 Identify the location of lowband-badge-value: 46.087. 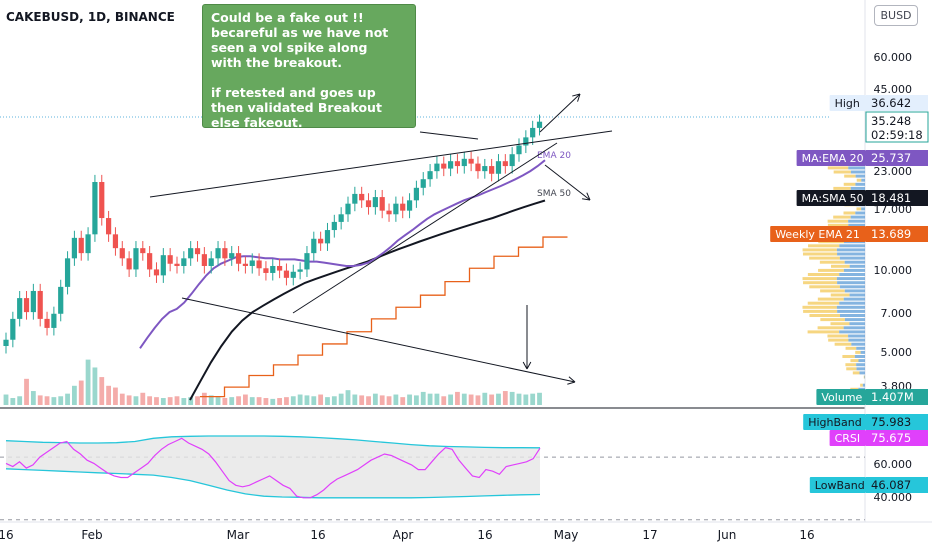
(891, 485).